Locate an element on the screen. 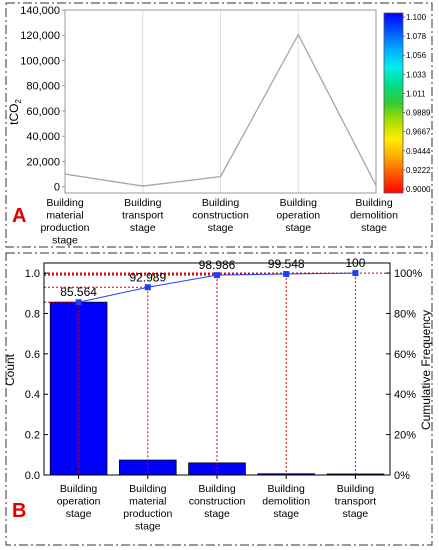 Image resolution: width=439 pixels, height=550 pixels. panel-a-y-label-main: tCO is located at coordinates (14, 114).